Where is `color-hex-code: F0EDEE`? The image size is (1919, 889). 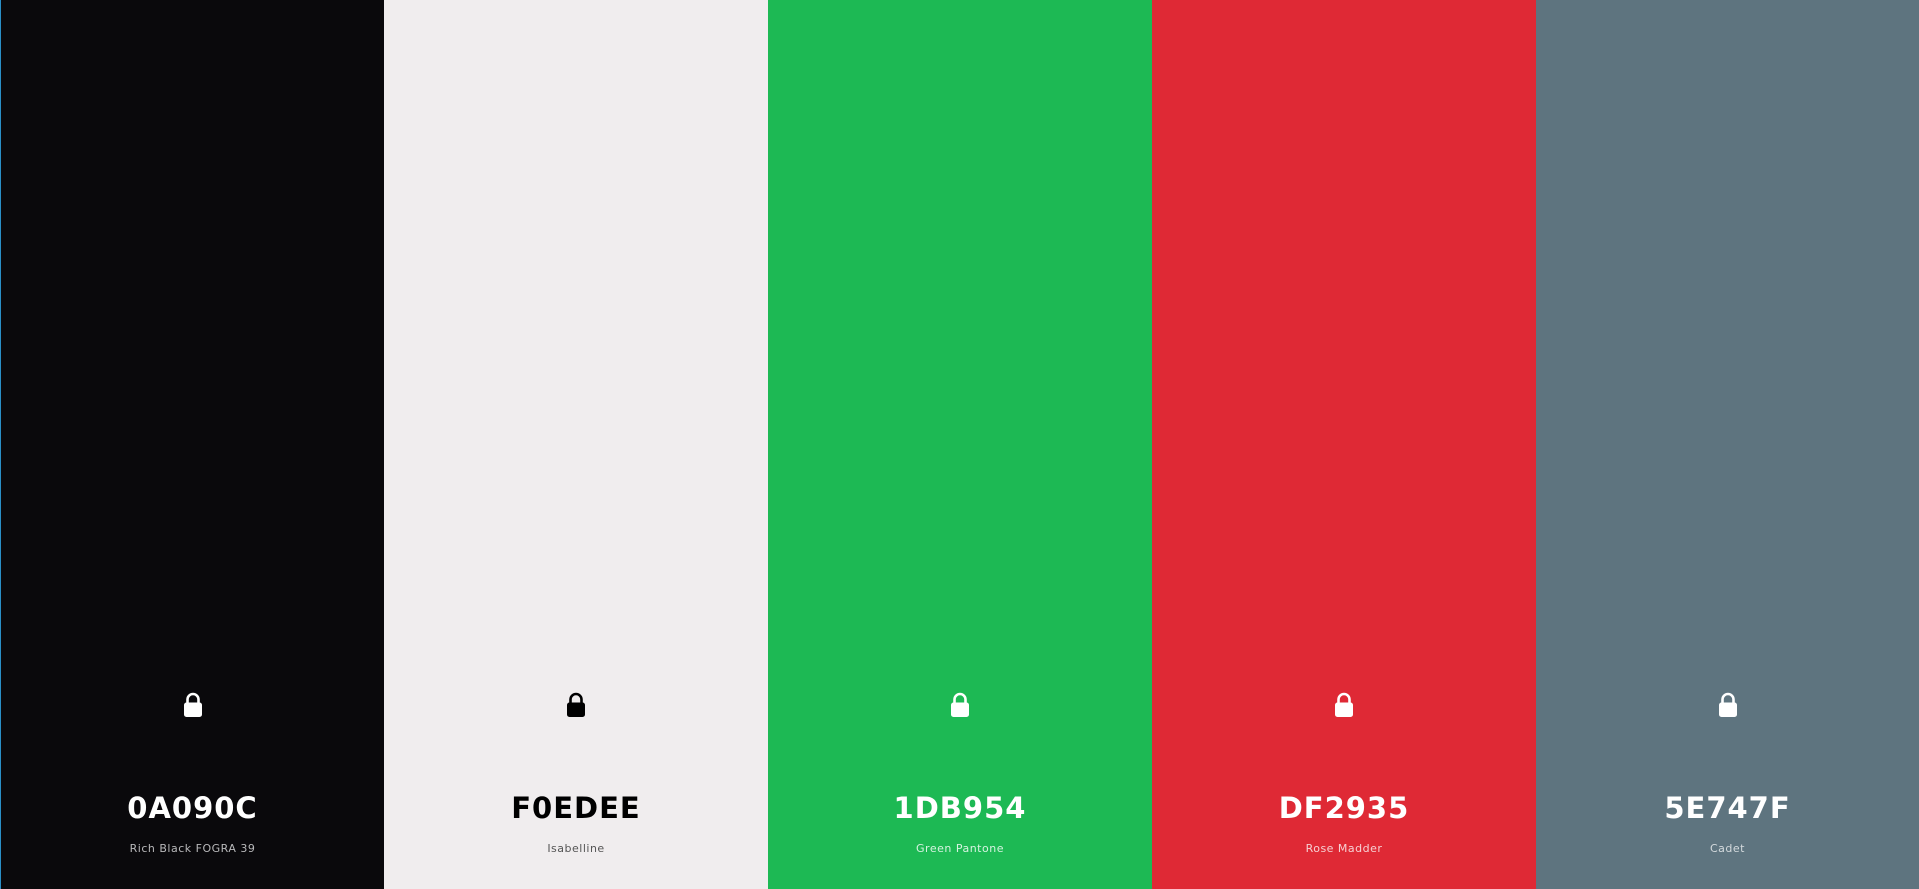 color-hex-code: F0EDEE is located at coordinates (576, 808).